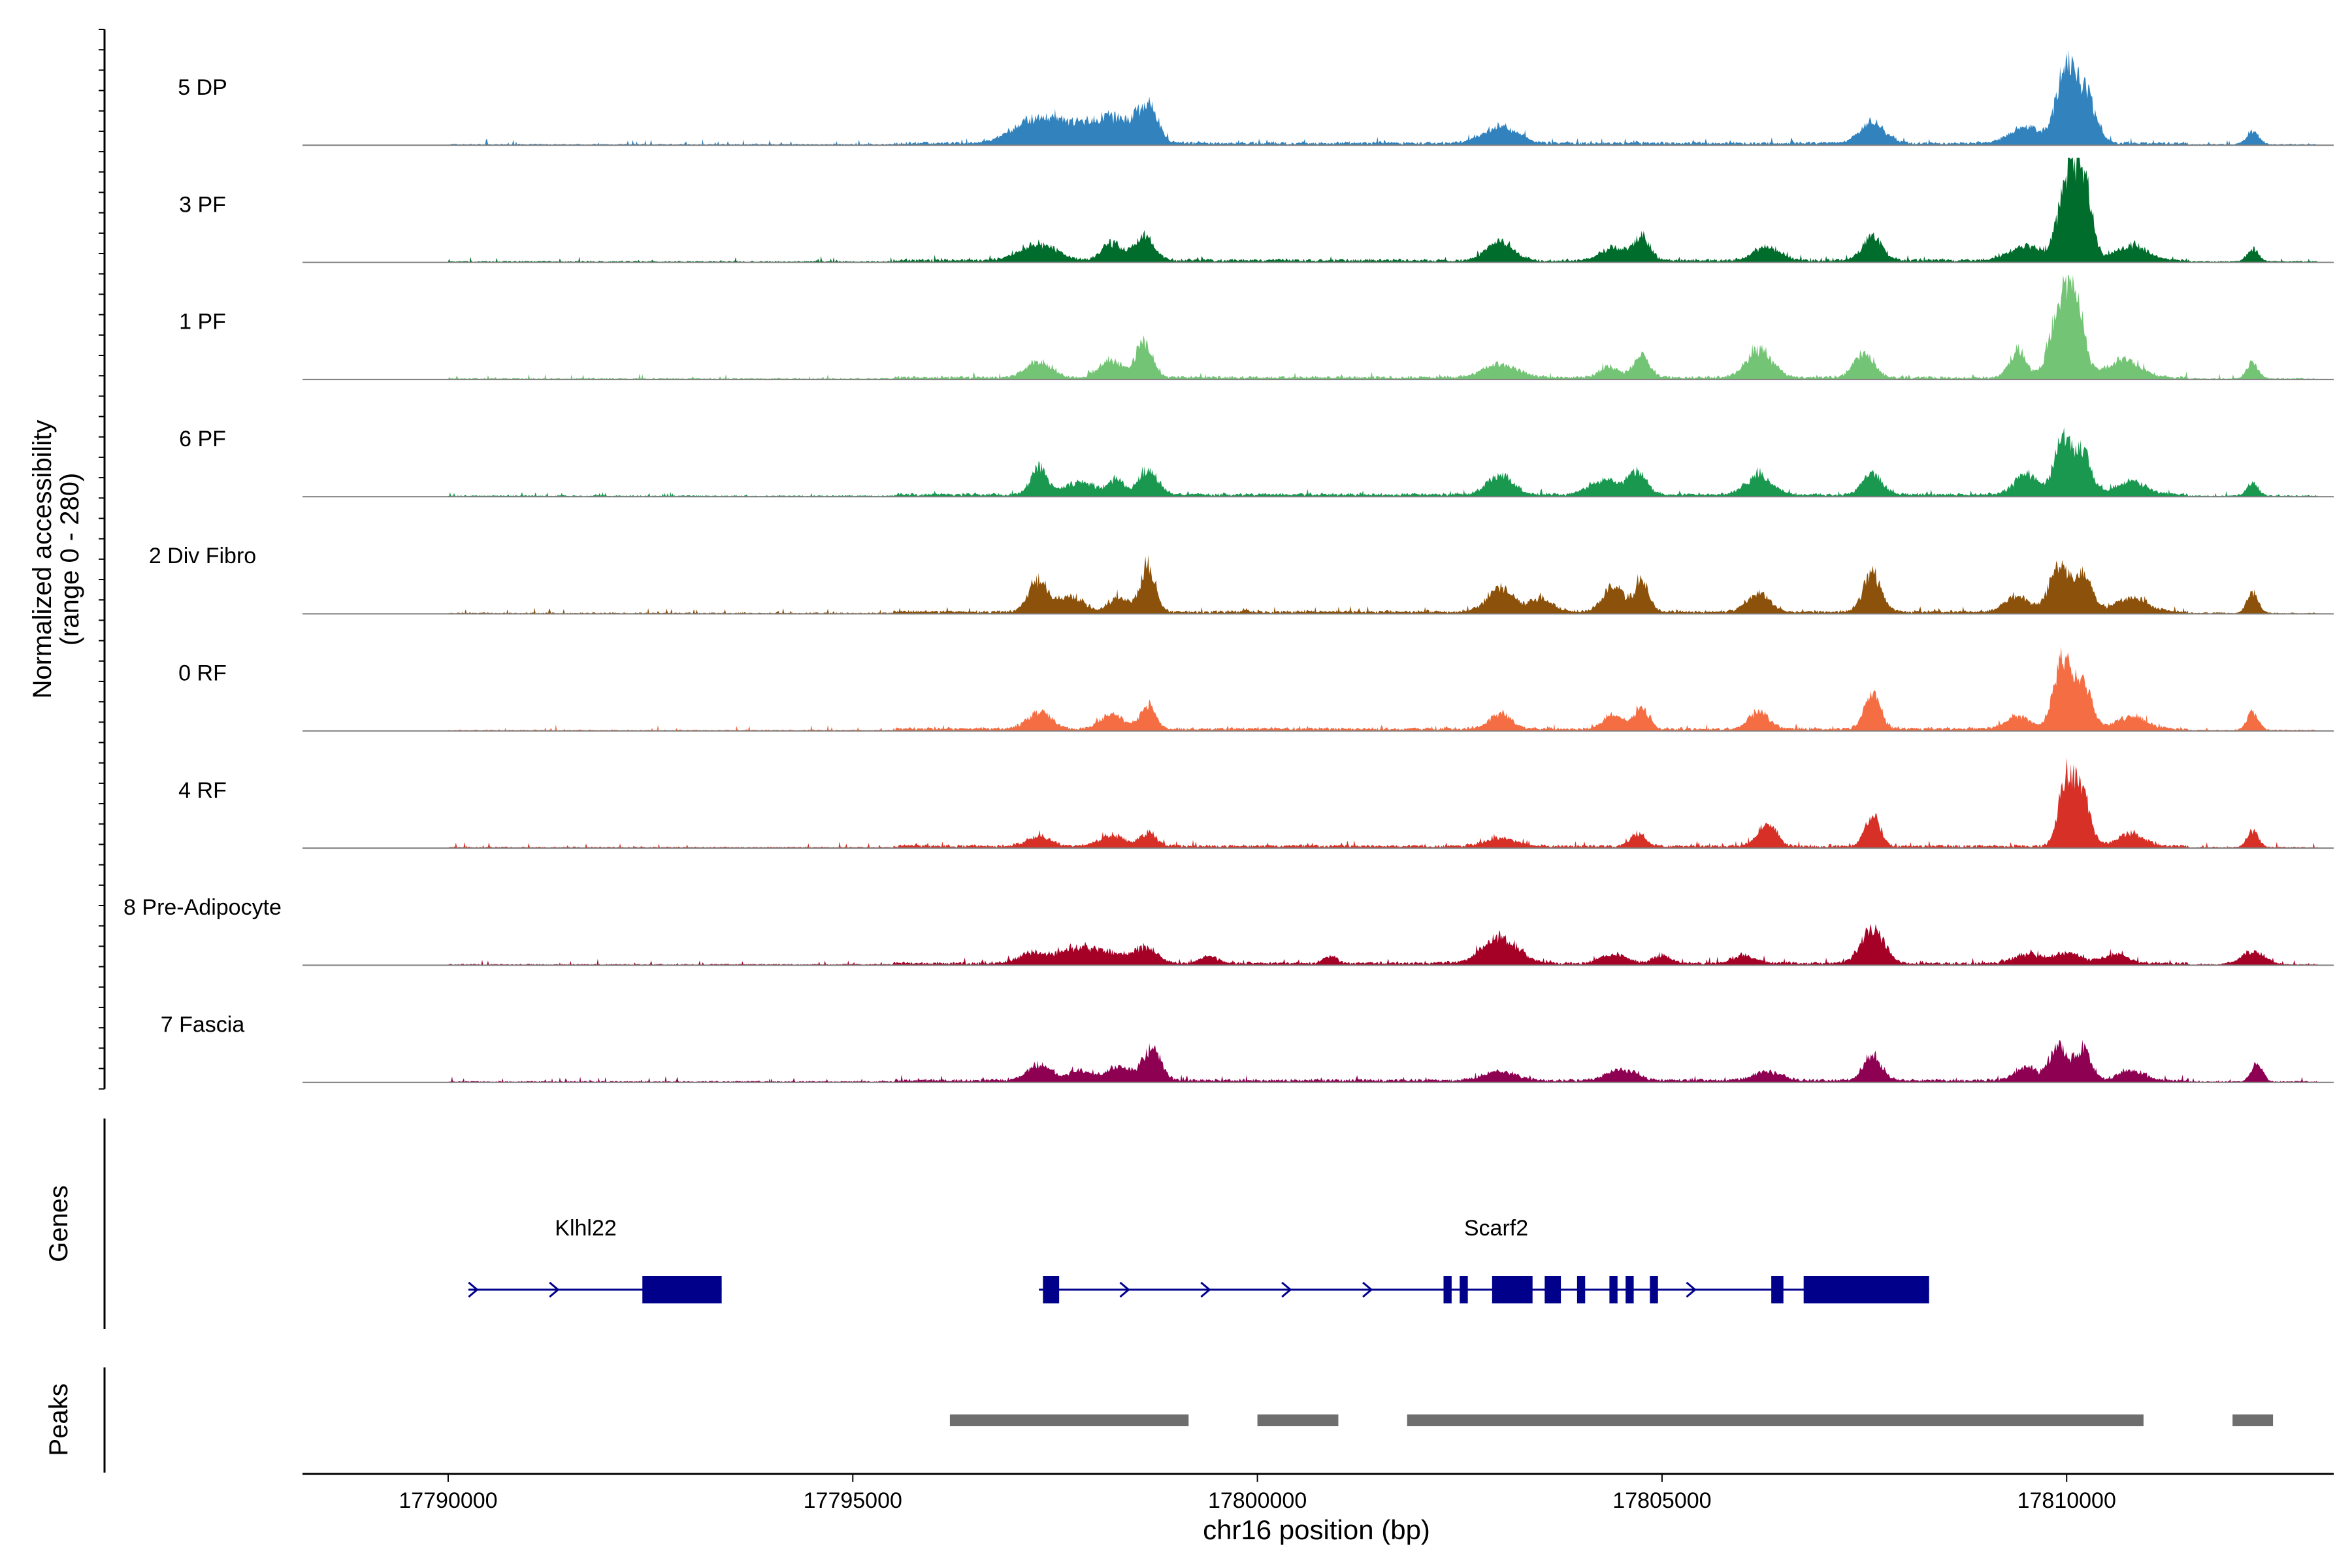 This screenshot has width=2352, height=1568. What do you see at coordinates (202, 322) in the screenshot?
I see `track-label: 1 PF` at bounding box center [202, 322].